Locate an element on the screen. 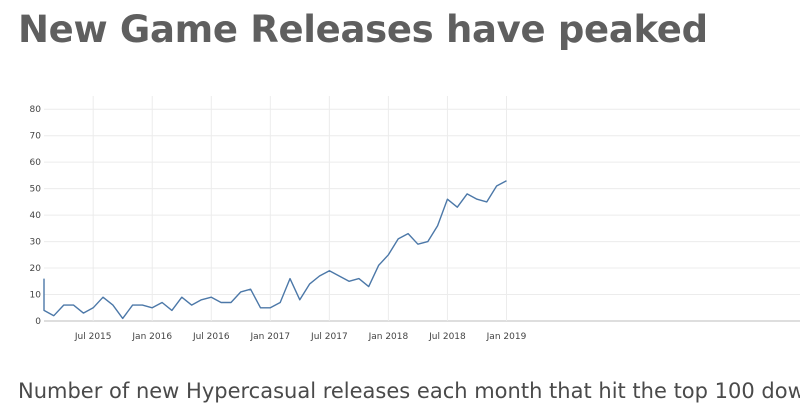 The image size is (800, 419). y-tick-label: 0 is located at coordinates (38, 322).